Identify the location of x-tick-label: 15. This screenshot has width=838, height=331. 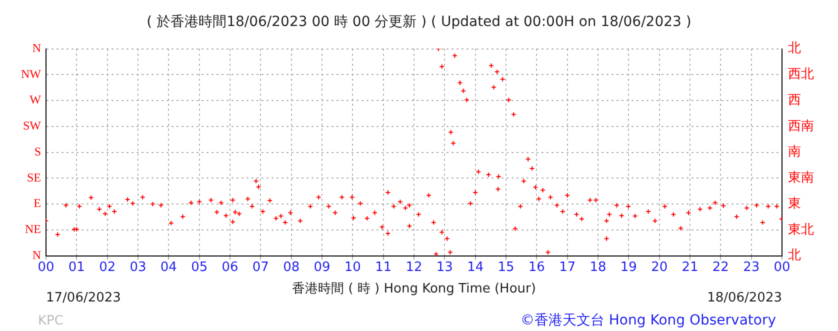
(506, 267).